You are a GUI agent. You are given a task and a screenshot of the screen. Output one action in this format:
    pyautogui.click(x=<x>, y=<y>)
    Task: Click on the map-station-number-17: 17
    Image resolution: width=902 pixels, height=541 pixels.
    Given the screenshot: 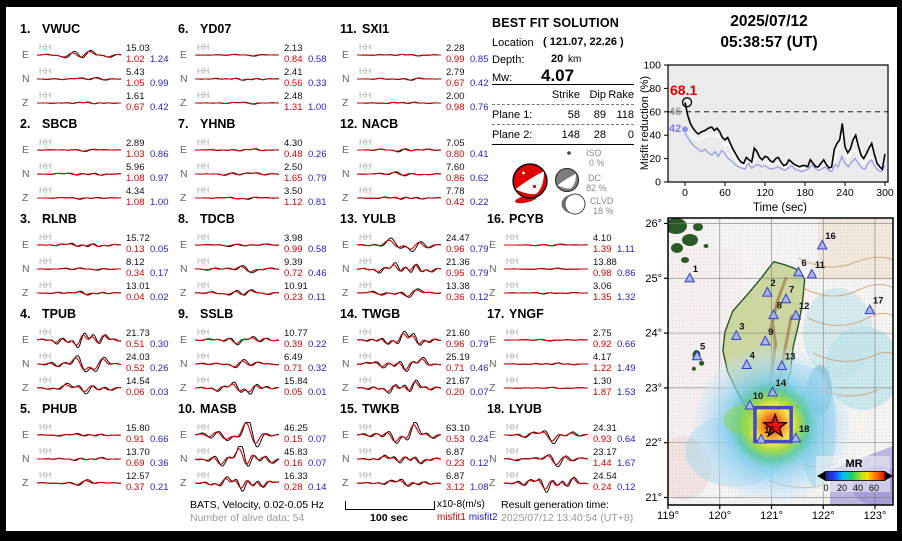 What is the action you would take?
    pyautogui.click(x=878, y=301)
    